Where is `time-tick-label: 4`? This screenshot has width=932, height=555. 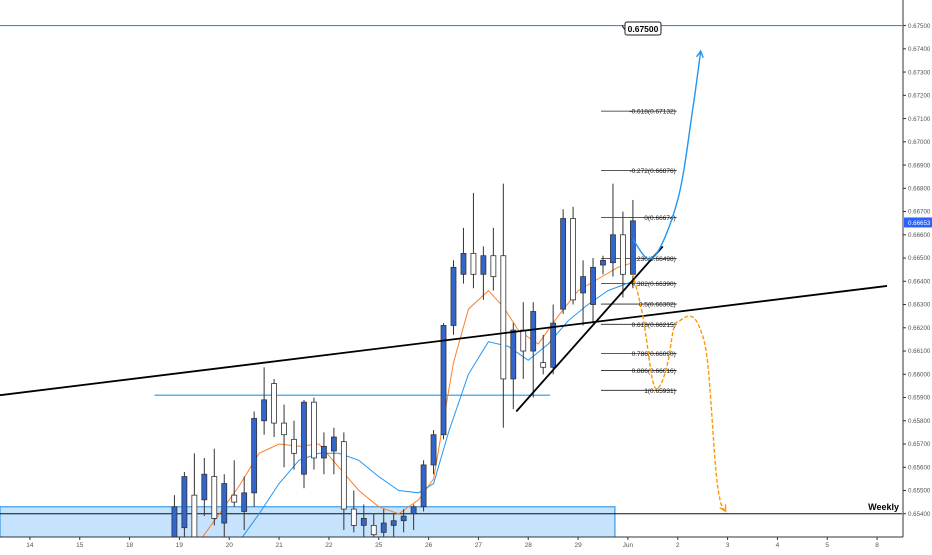
time-tick-label: 4 is located at coordinates (778, 545).